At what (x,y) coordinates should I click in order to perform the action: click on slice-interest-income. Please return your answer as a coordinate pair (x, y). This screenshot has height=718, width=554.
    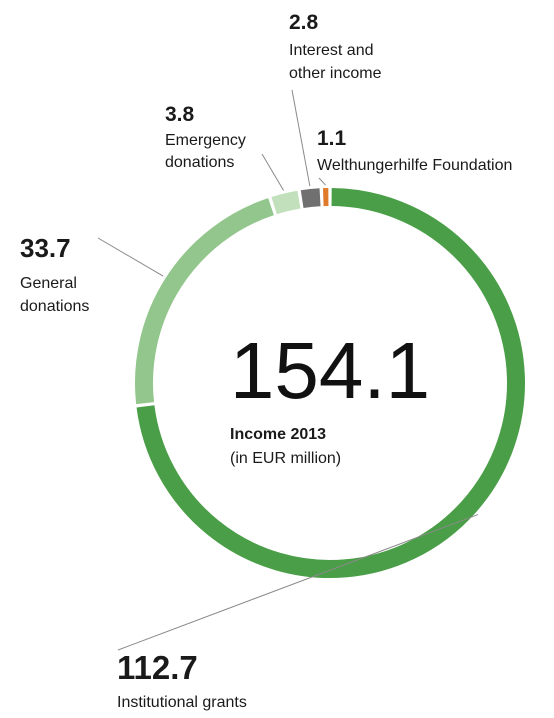
    Looking at the image, I should click on (310, 198).